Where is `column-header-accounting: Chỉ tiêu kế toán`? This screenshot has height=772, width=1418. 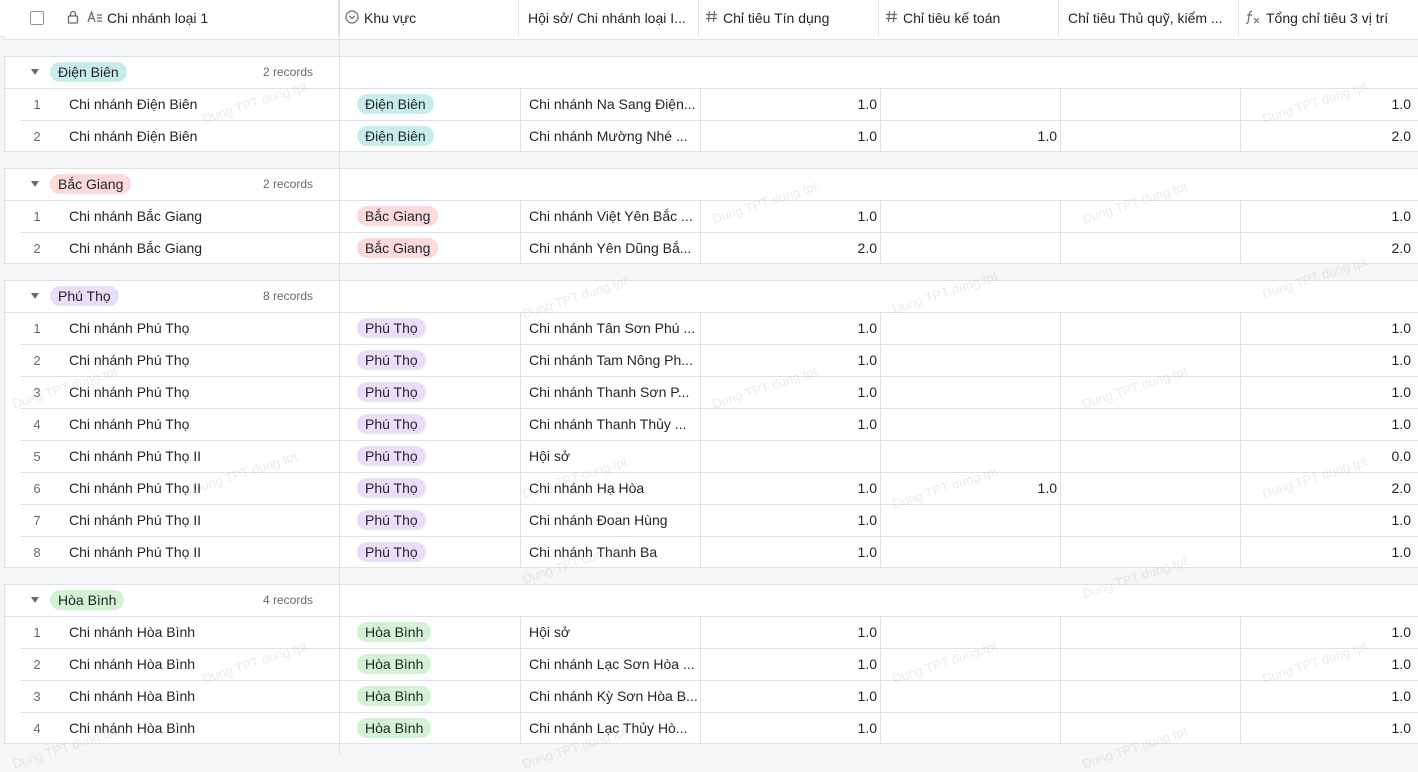
column-header-accounting: Chỉ tiêu kế toán is located at coordinates (969, 18).